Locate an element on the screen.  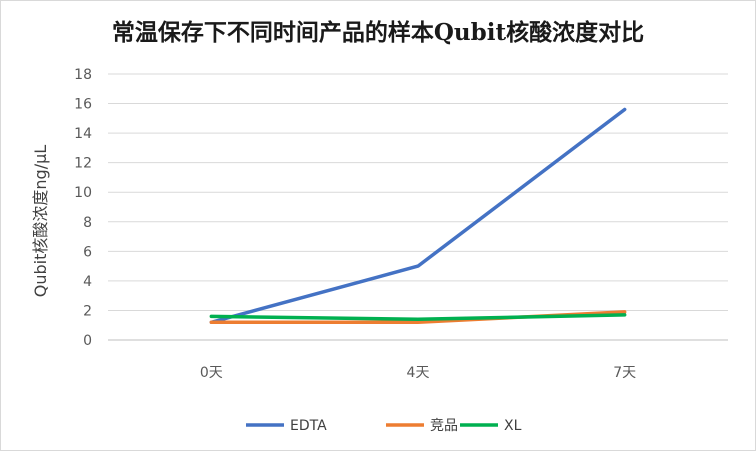
legend-label: EDTA is located at coordinates (308, 426).